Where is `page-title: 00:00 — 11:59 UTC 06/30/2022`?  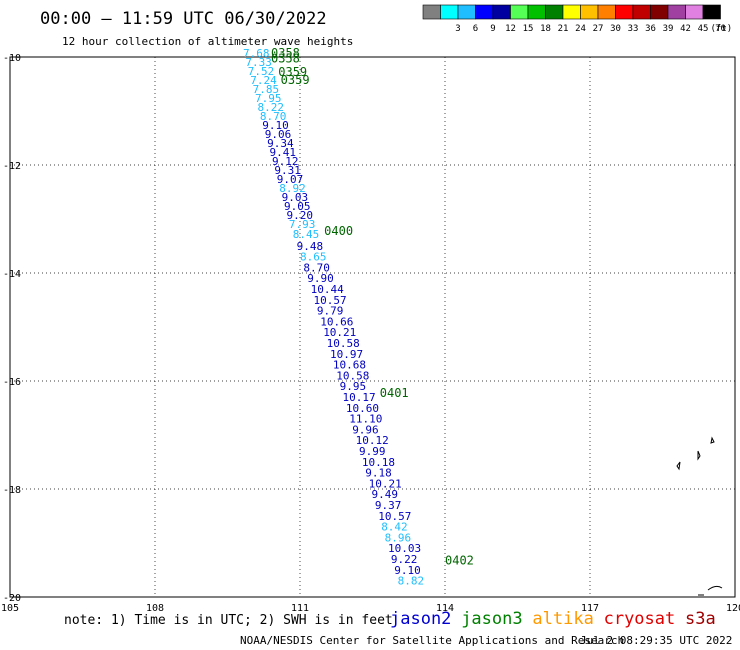 page-title: 00:00 — 11:59 UTC 06/30/2022 is located at coordinates (183, 19).